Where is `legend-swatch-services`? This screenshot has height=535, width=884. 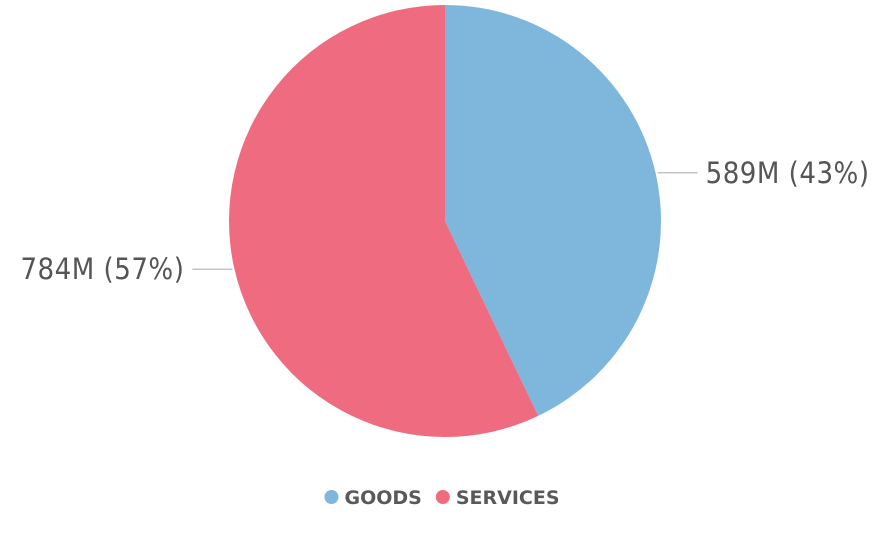
legend-swatch-services is located at coordinates (442, 497).